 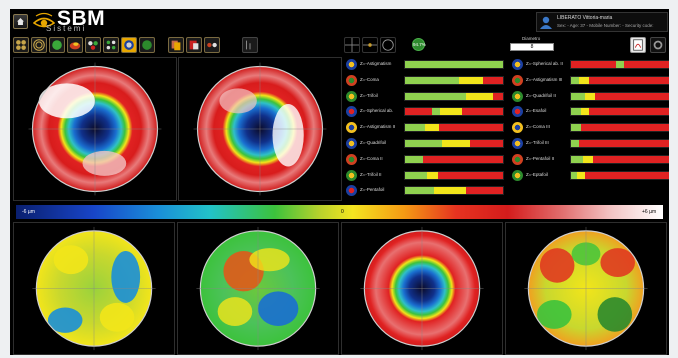 I want to click on zernike-row: Z=-Esafoil, so click(x=589, y=111).